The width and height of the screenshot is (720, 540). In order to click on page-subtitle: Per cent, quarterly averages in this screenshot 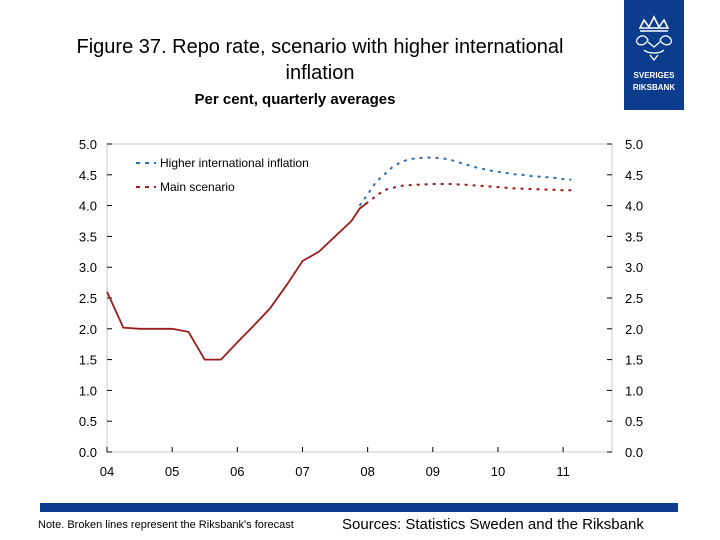, I will do `click(295, 99)`.